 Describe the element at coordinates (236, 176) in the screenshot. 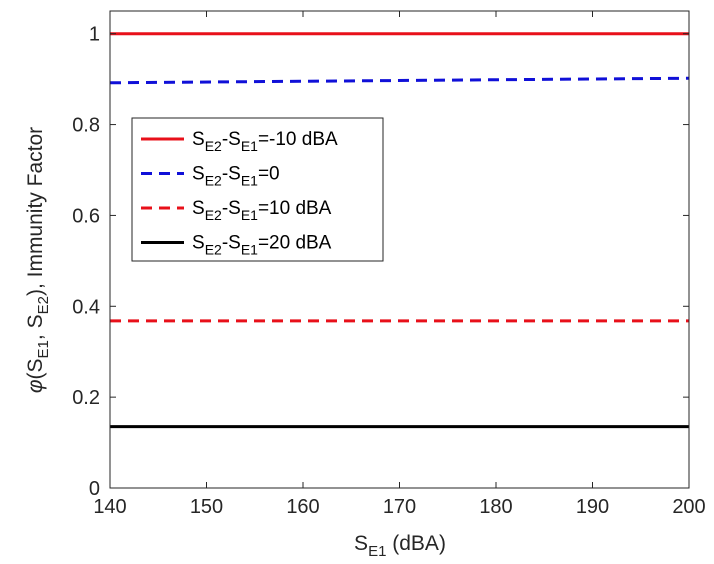

I see `legend-label-2: SE2-SE1=0` at that location.